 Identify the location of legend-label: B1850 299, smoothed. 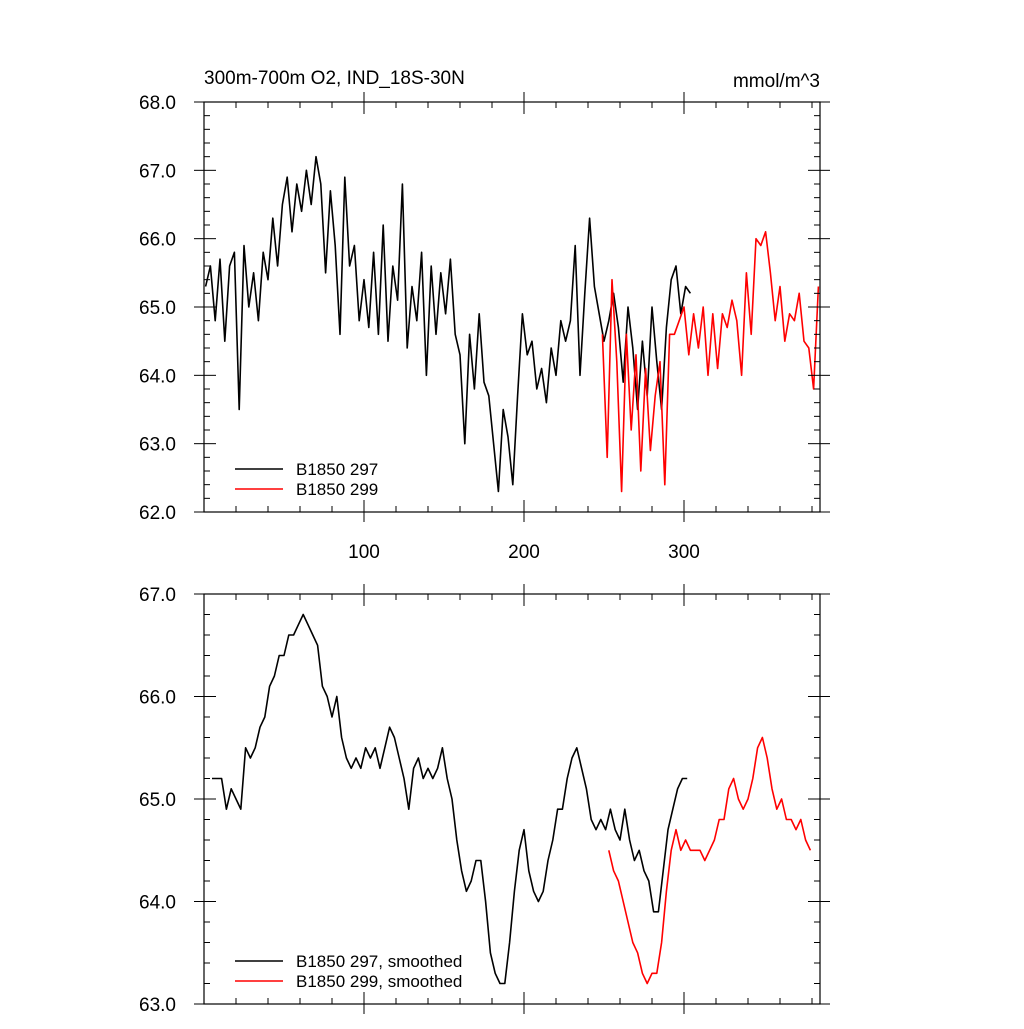
(379, 981).